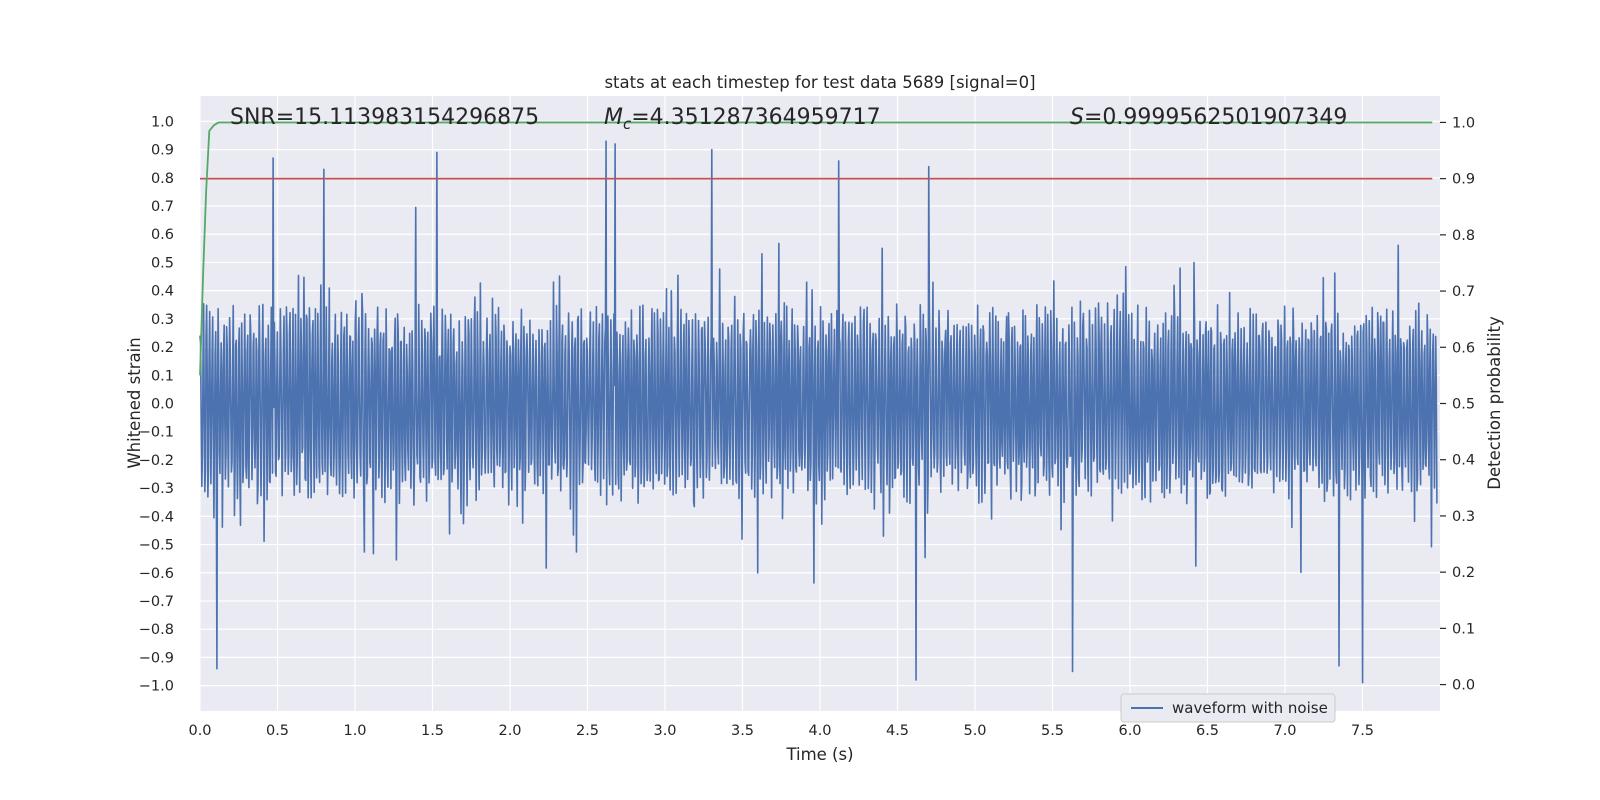  Describe the element at coordinates (156, 517) in the screenshot. I see `y-tick-label: −0.4` at that location.